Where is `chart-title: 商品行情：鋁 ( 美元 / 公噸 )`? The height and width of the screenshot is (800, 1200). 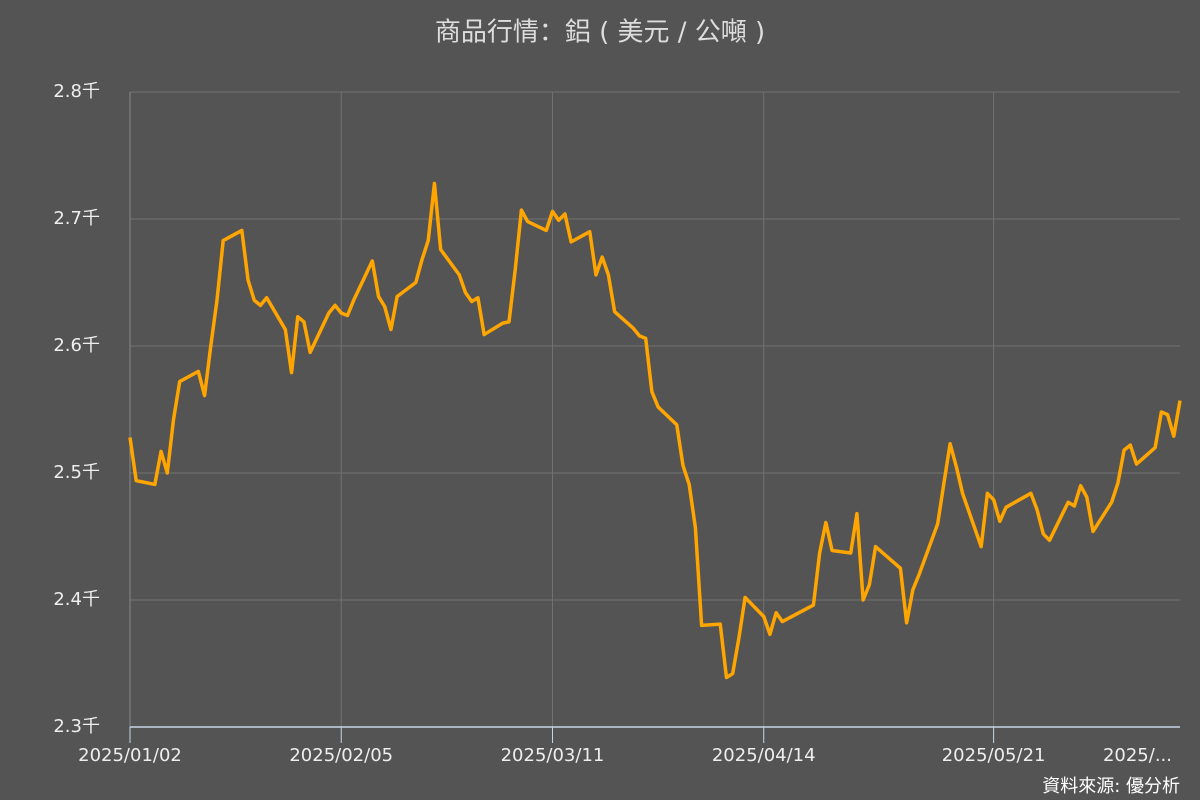 chart-title: 商品行情：鋁 ( 美元 / 公噸 ) is located at coordinates (600, 33).